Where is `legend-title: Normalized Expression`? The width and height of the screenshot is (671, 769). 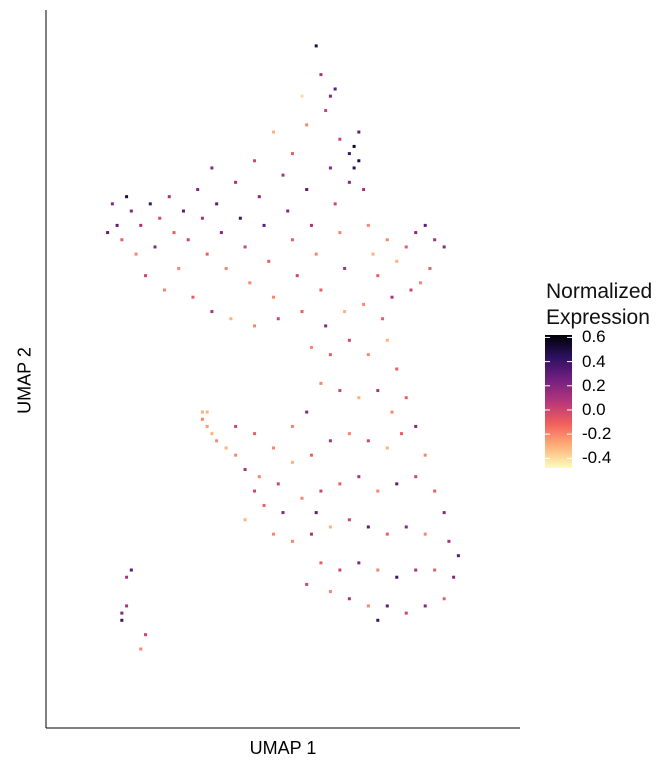
legend-title: Normalized Expression is located at coordinates (599, 305).